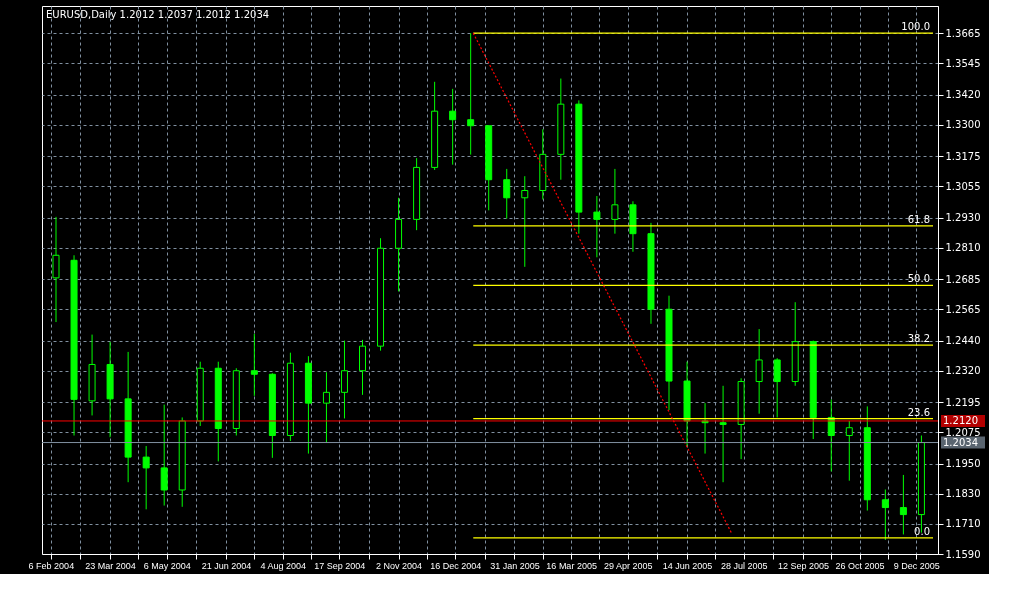 The image size is (1016, 598). I want to click on y-tick-label: 1.3665, so click(963, 33).